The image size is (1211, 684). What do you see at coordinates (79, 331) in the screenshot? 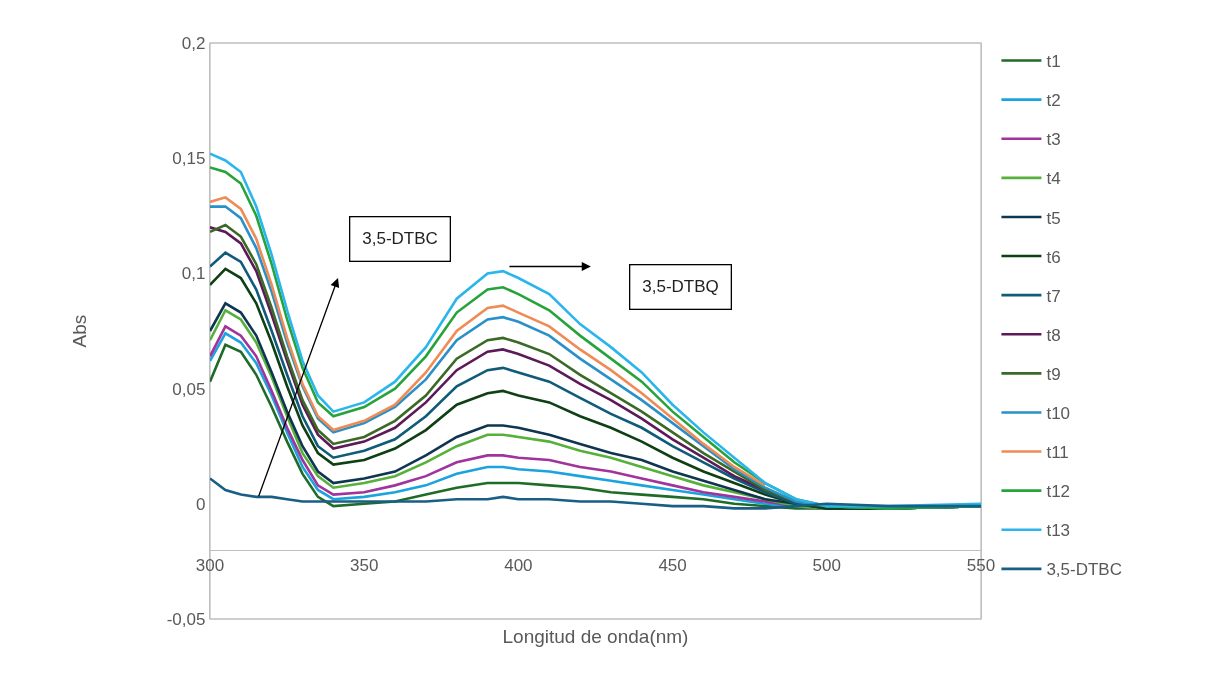
I see `y-axis-title: Abs` at bounding box center [79, 331].